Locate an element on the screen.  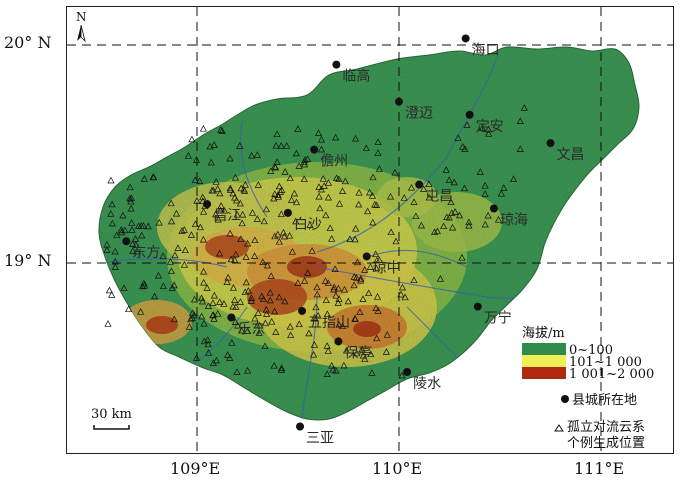
latitude-label: 20° N is located at coordinates (28, 42).